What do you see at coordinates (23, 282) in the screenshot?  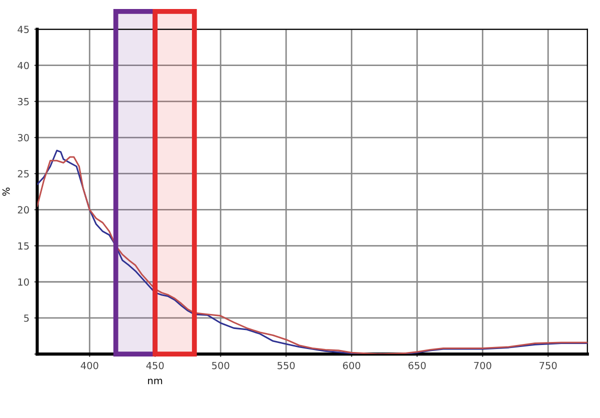 I see `y-tick-label: 10` at bounding box center [23, 282].